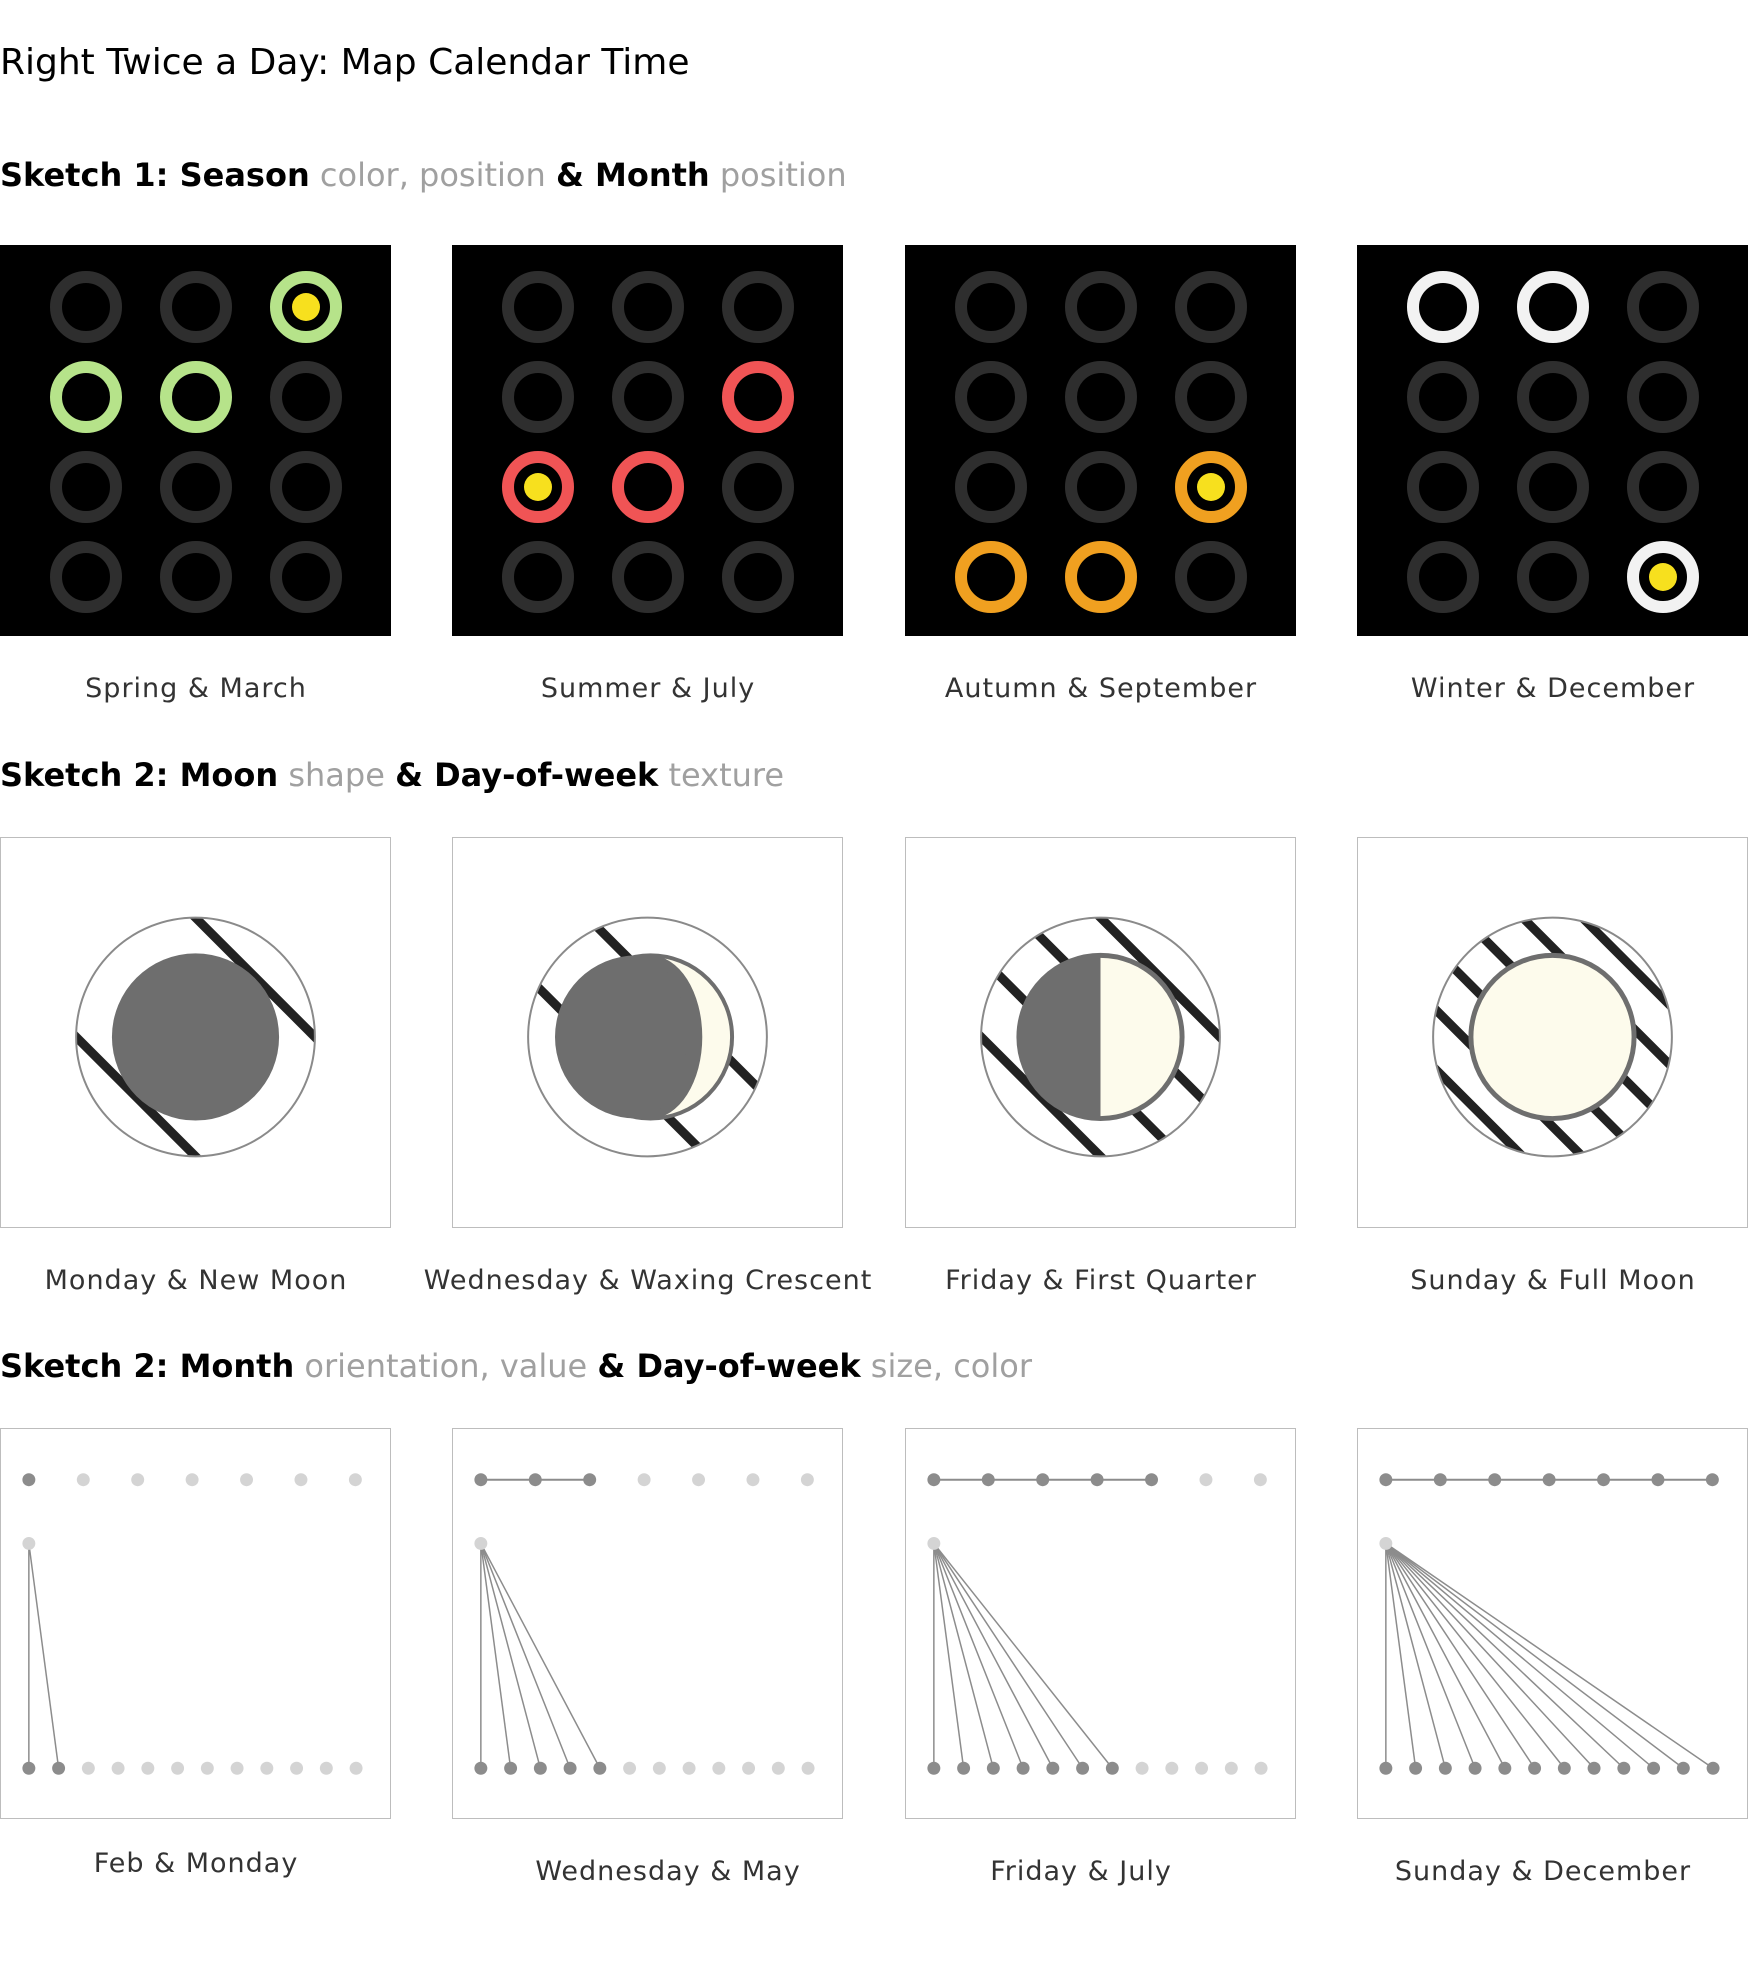 The height and width of the screenshot is (1966, 1756). I want to click on sketch2-heading-part: & Day-of-week, so click(527, 775).